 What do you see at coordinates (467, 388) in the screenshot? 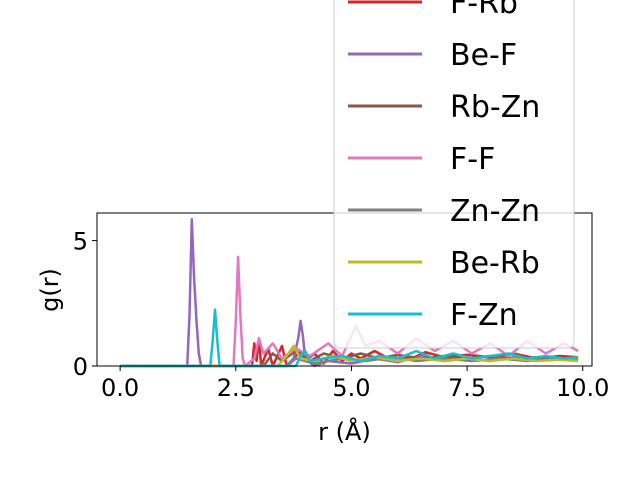
I see `x-tick-label: 7.5` at bounding box center [467, 388].